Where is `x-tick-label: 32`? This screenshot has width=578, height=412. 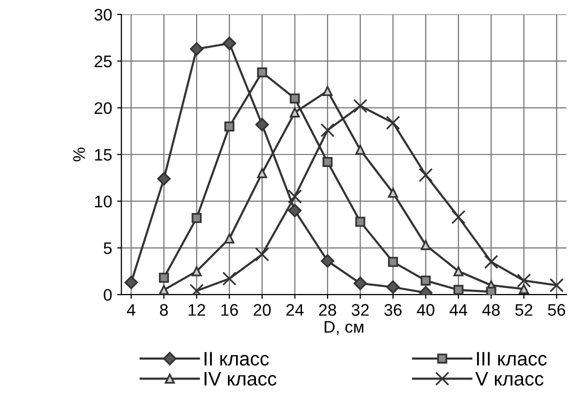 x-tick-label: 32 is located at coordinates (360, 310).